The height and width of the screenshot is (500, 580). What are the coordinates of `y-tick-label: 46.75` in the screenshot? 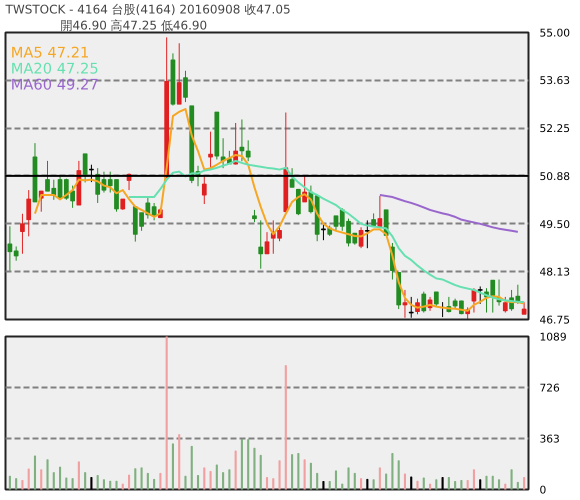 It's located at (555, 320).